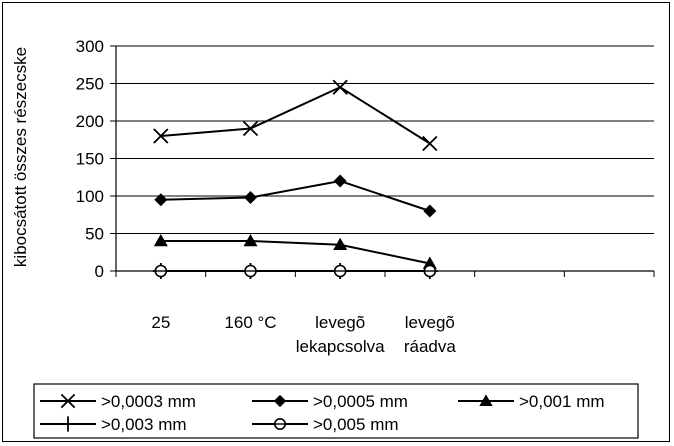 The height and width of the screenshot is (446, 674). What do you see at coordinates (68, 424) in the screenshot?
I see `marker-plus` at bounding box center [68, 424].